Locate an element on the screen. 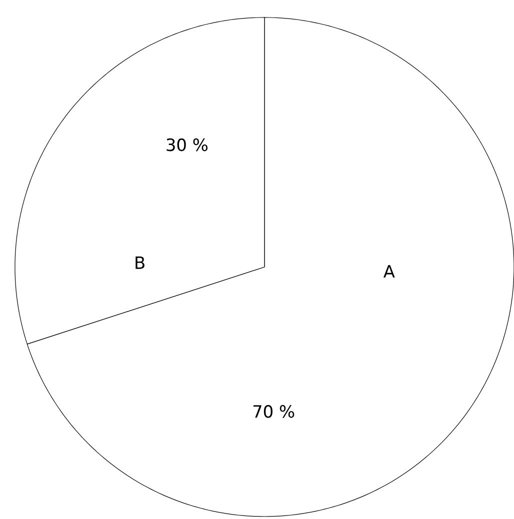  slice-label: B is located at coordinates (140, 262).